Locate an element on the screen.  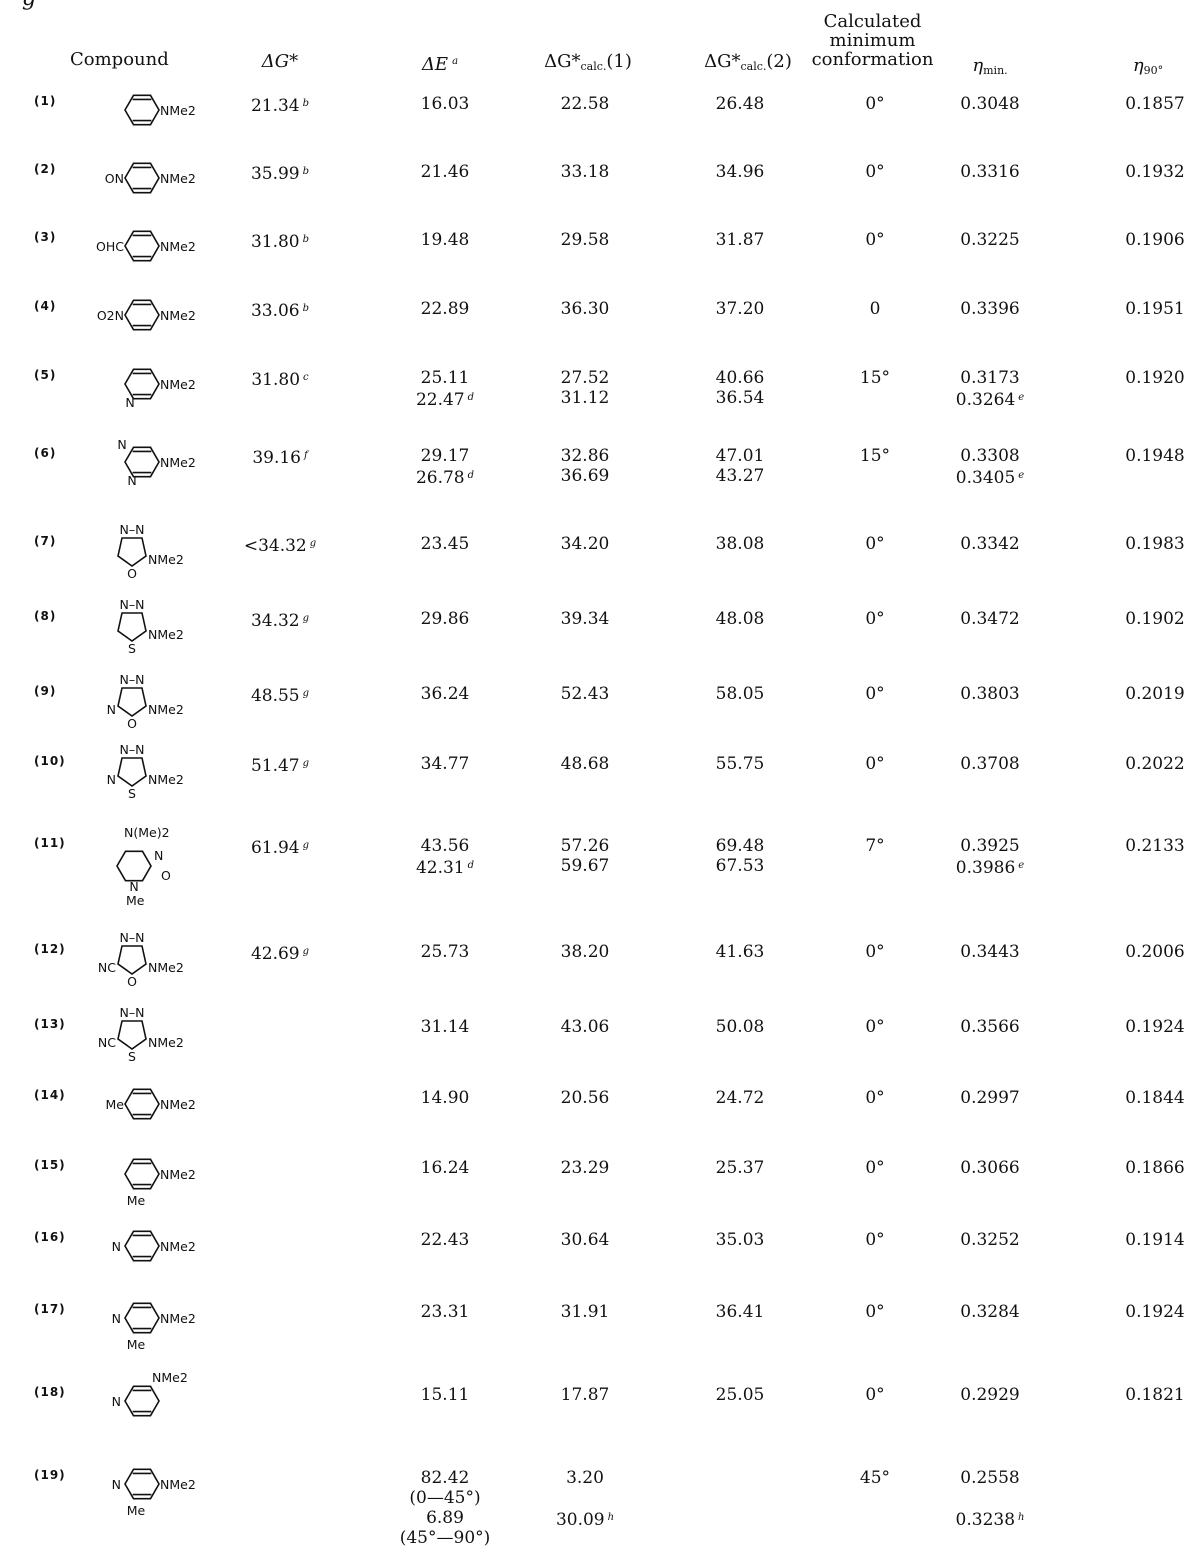
dg-cell: 39.16 f is located at coordinates (280, 457).